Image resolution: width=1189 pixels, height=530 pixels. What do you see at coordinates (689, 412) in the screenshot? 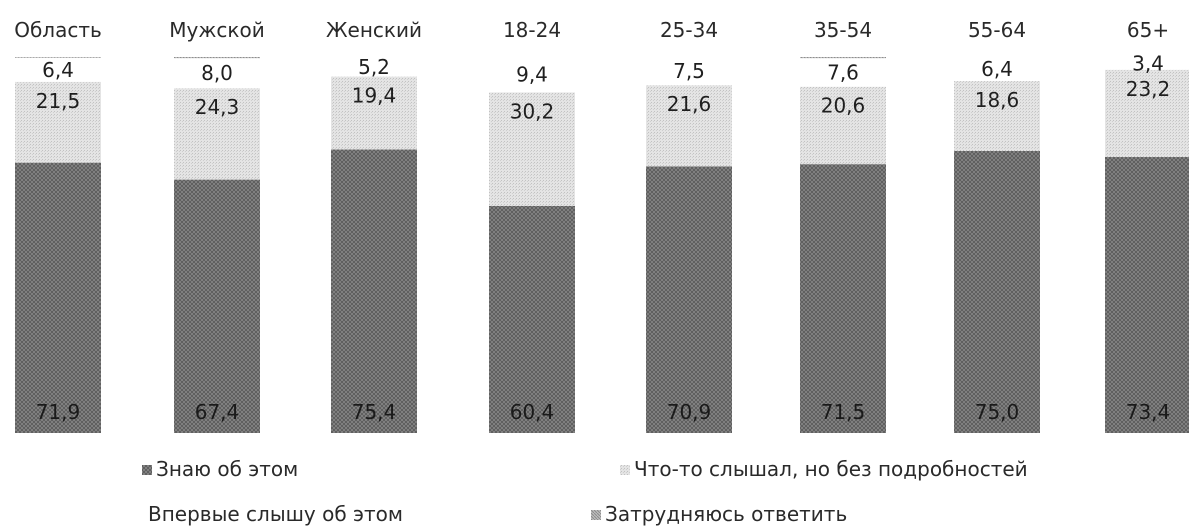
I see `data-label-know: 70,9` at bounding box center [689, 412].